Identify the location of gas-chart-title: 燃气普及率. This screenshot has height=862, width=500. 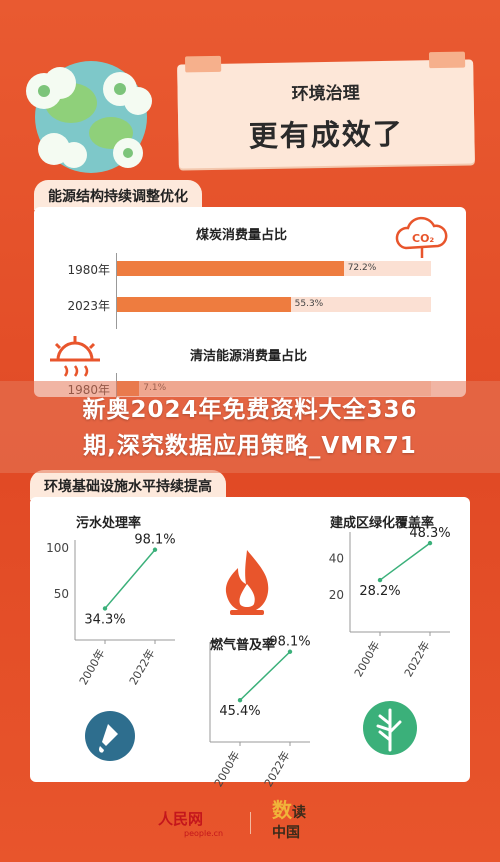
(243, 645).